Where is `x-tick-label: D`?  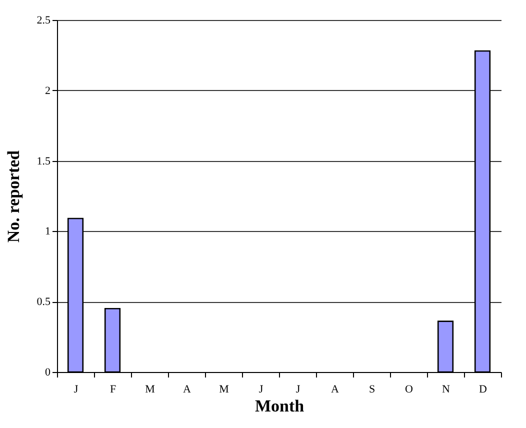 x-tick-label: D is located at coordinates (483, 390).